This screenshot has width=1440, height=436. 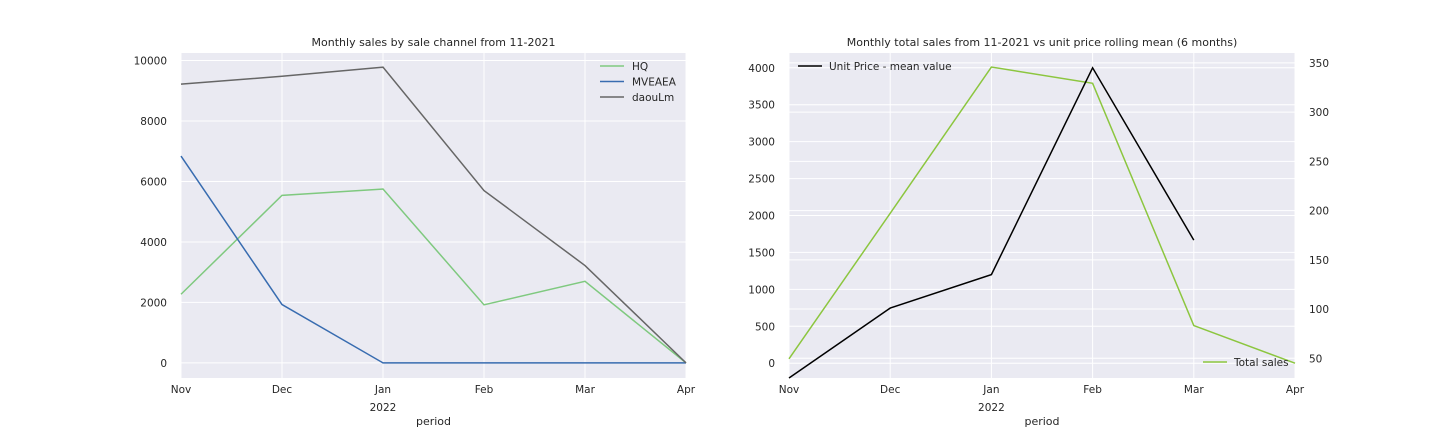 What do you see at coordinates (640, 67) in the screenshot?
I see `left-legend-label: HQ` at bounding box center [640, 67].